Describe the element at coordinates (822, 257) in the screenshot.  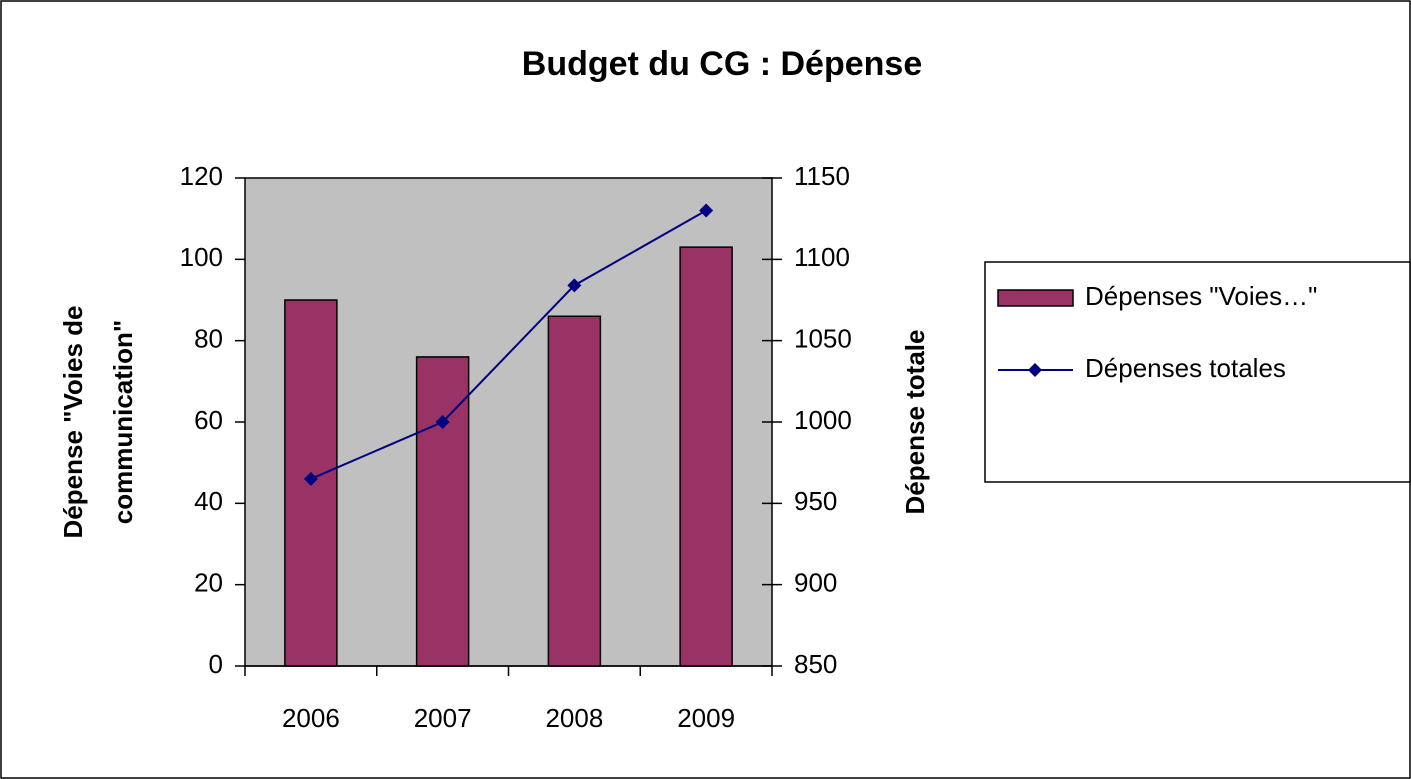
I see `y2-tick-label: 1100` at that location.